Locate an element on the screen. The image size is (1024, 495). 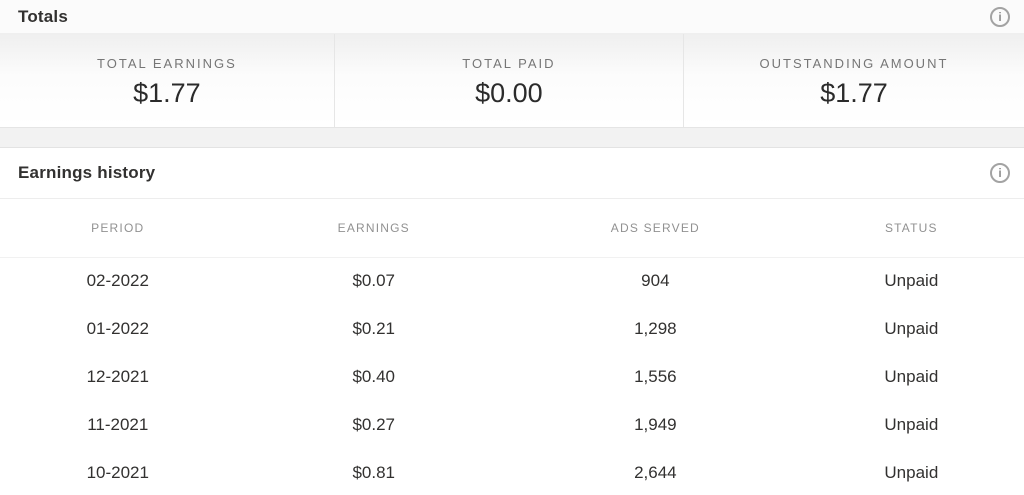
cell-period: 11-2021 is located at coordinates (118, 424).